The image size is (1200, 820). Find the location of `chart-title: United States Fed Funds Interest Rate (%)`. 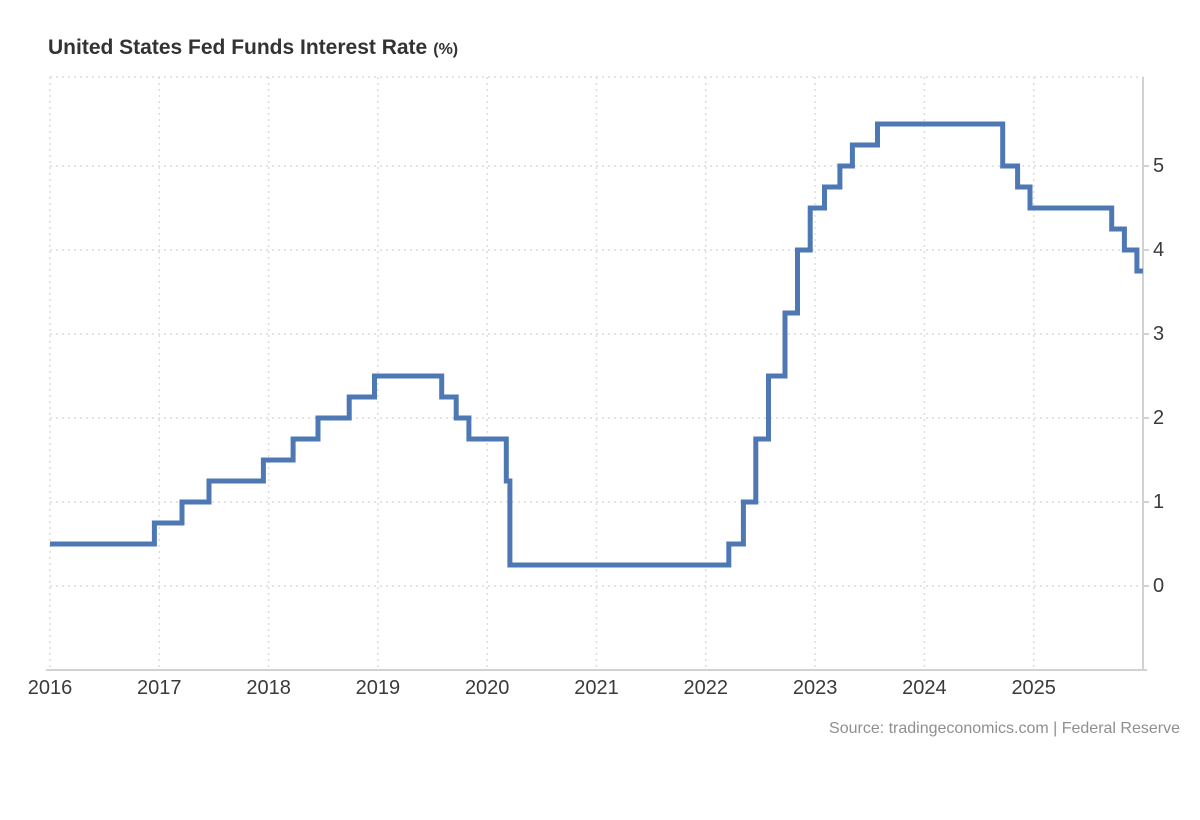

chart-title: United States Fed Funds Interest Rate (%) is located at coordinates (253, 48).